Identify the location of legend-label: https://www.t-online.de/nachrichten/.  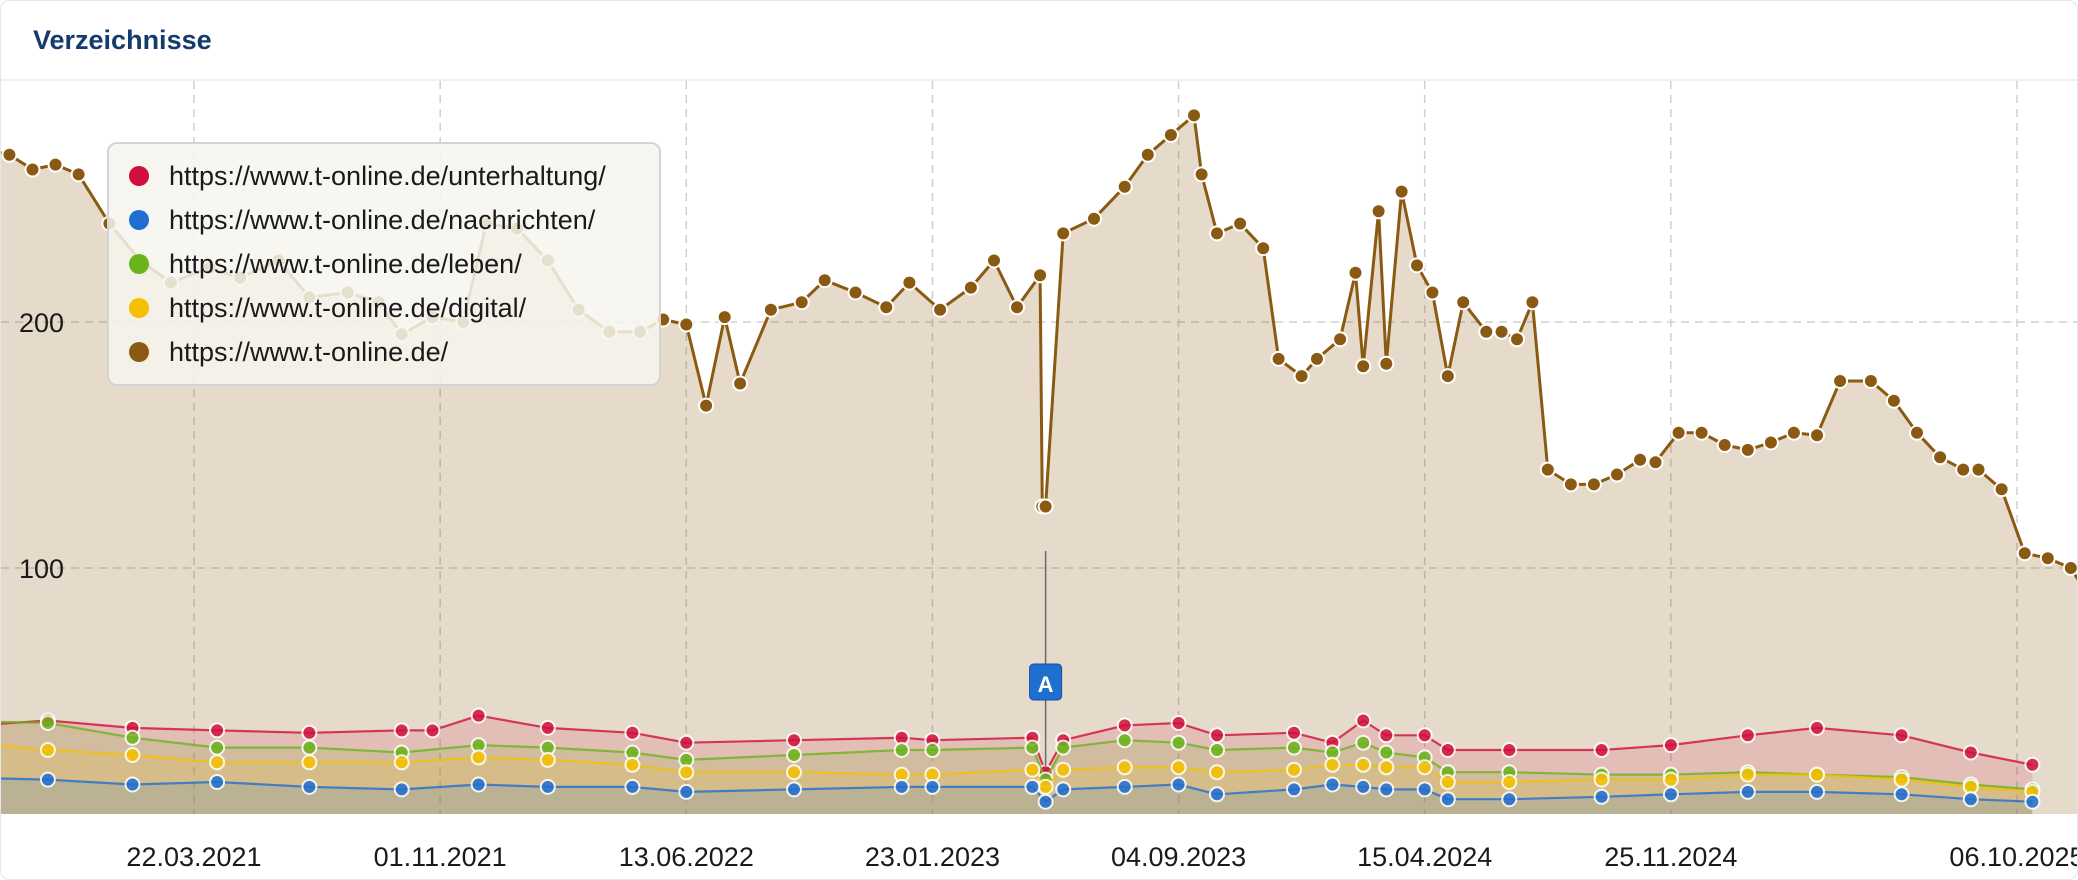
(382, 219).